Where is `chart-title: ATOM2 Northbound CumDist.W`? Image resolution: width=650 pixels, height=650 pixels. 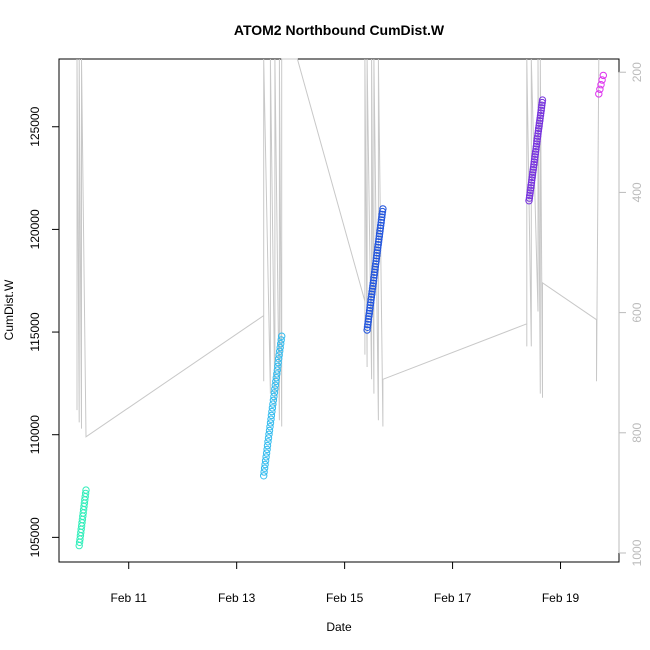 chart-title: ATOM2 Northbound CumDist.W is located at coordinates (339, 30).